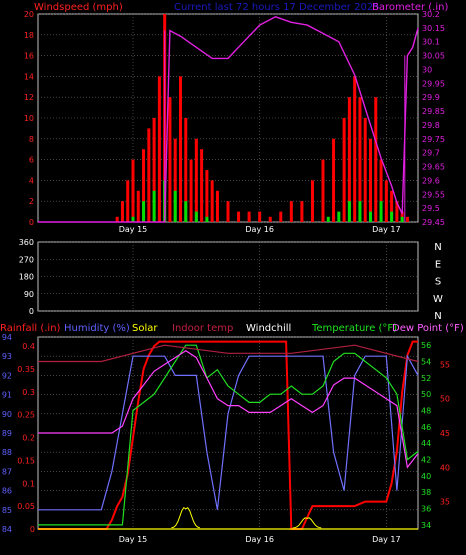 This screenshot has width=466, height=555. Describe the element at coordinates (31, 180) in the screenshot. I see `wind-left-tick-label: 4` at that location.